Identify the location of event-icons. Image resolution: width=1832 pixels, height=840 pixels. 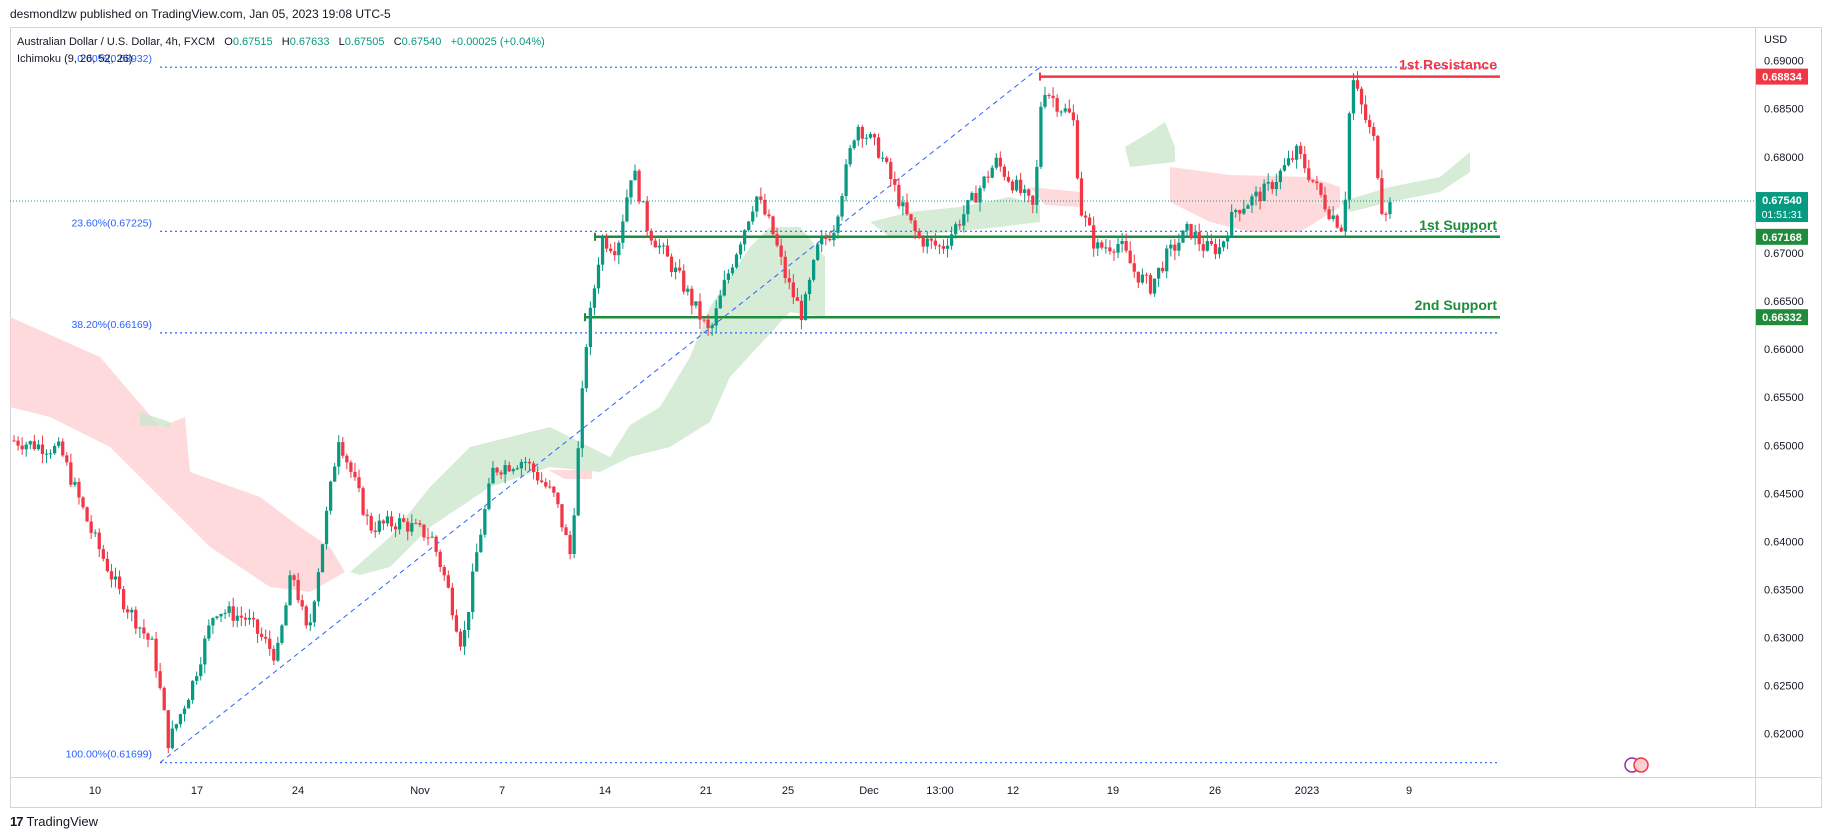
(1636, 765).